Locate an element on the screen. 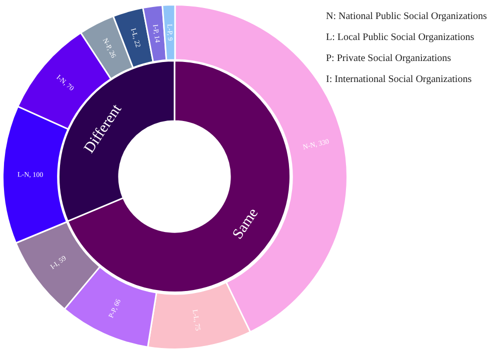 Image resolution: width=498 pixels, height=354 pixels. text: L: Local Public Social Organizations is located at coordinates (401, 38).